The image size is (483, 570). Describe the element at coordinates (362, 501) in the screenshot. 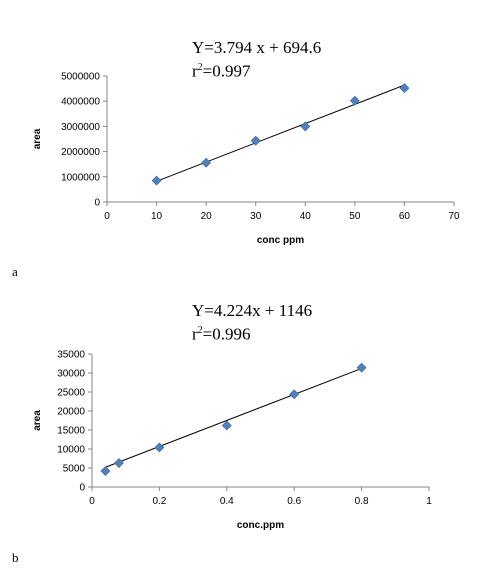

I see `chart-b-x-tick-label: 0.8` at that location.